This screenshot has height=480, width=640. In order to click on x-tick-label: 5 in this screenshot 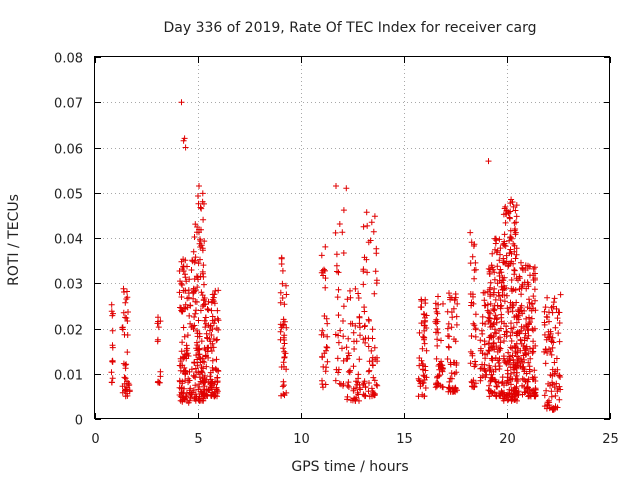, I will do `click(198, 439)`.